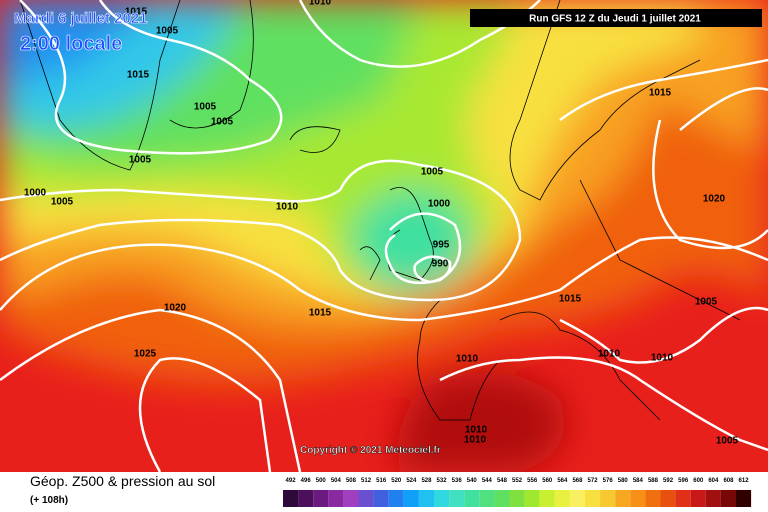 The width and height of the screenshot is (768, 512). What do you see at coordinates (122, 481) in the screenshot?
I see `footer-title: Géop. Z500 & pression au sol` at bounding box center [122, 481].